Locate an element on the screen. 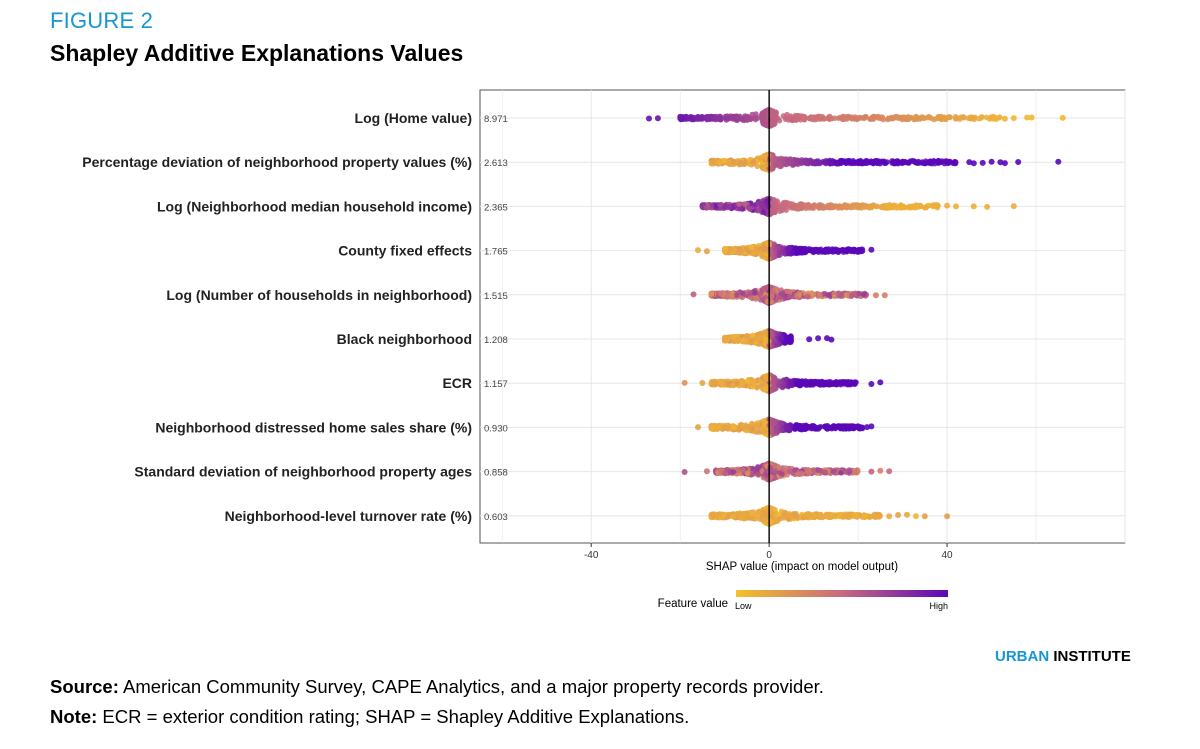 This screenshot has width=1200, height=749. x-tick-label: 0 is located at coordinates (769, 555).